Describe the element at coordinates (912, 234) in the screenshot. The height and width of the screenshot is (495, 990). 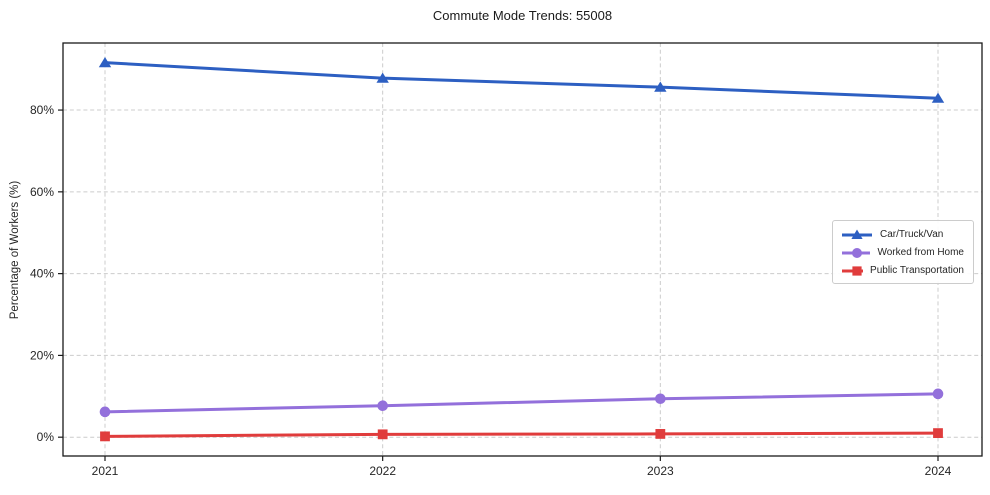
I see `legend-label: Car/Truck/Van` at that location.